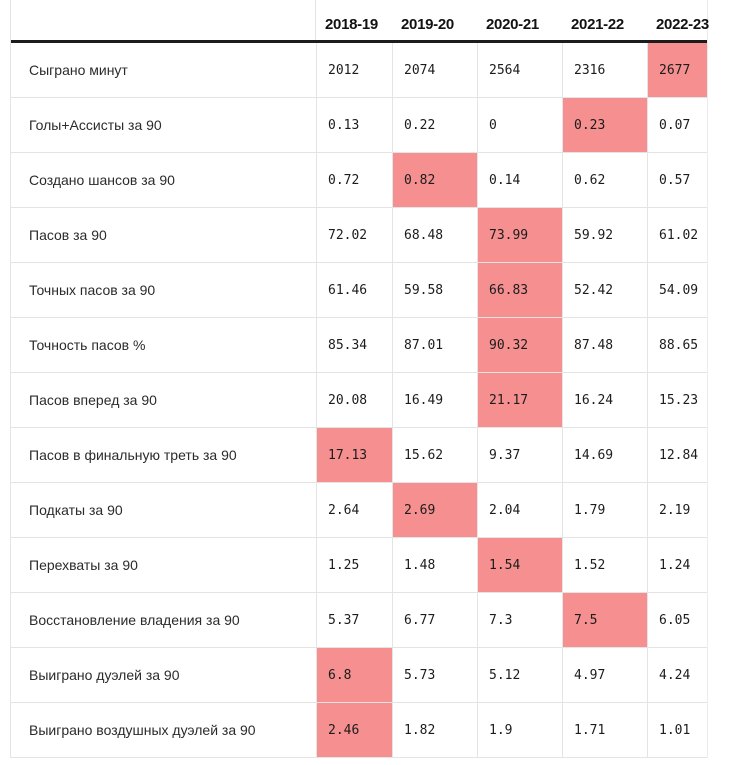 The image size is (730, 765). Describe the element at coordinates (682, 24) in the screenshot. I see `season-header-2022-23: 2022-23` at that location.